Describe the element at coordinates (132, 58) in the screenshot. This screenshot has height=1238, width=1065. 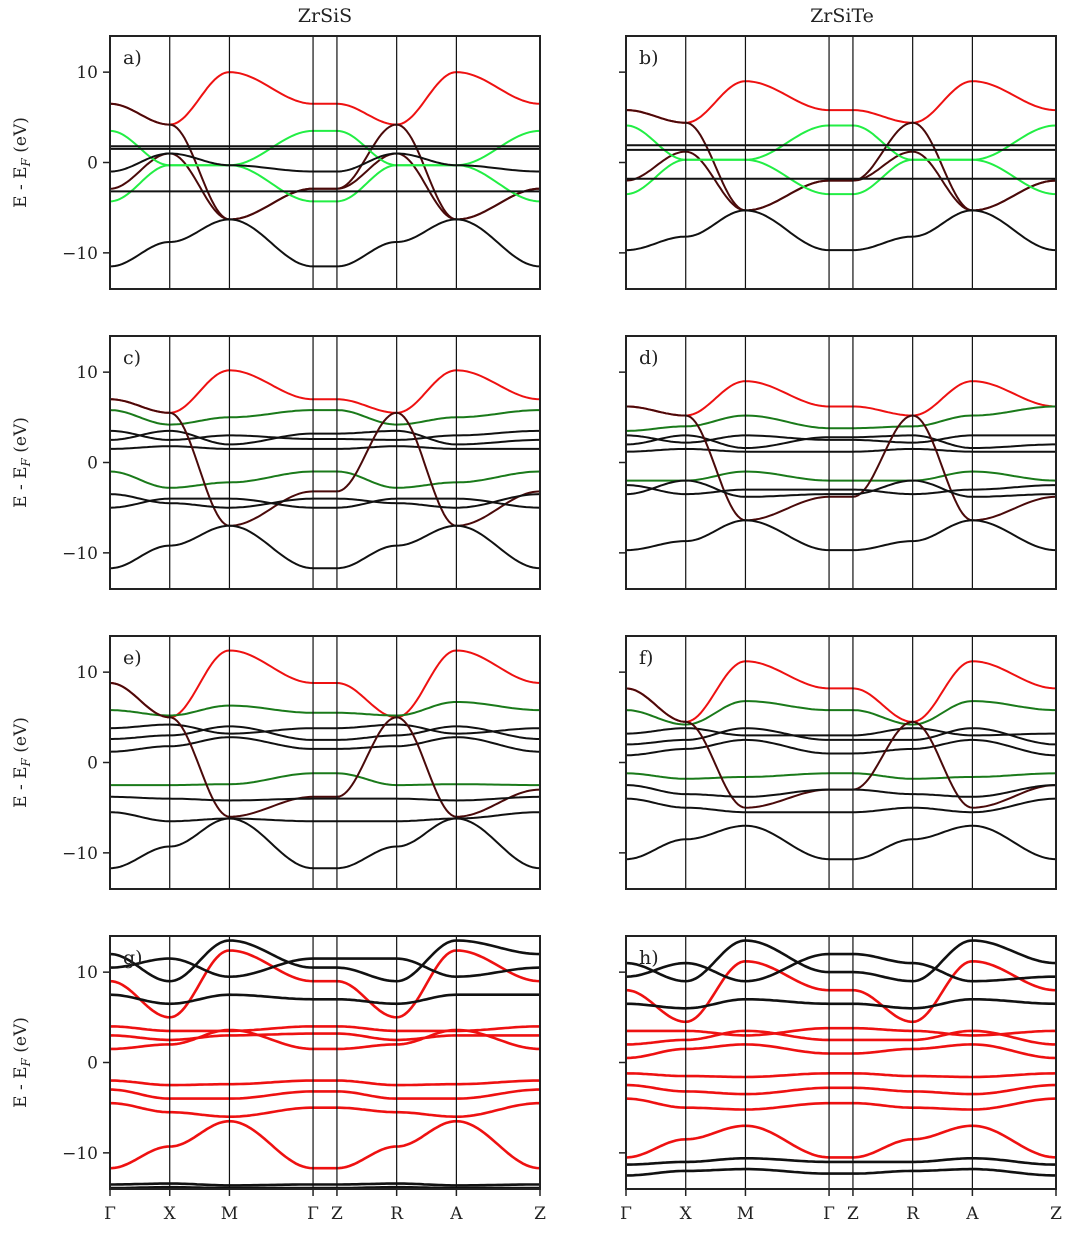
I see `panel-label: a)` at that location.